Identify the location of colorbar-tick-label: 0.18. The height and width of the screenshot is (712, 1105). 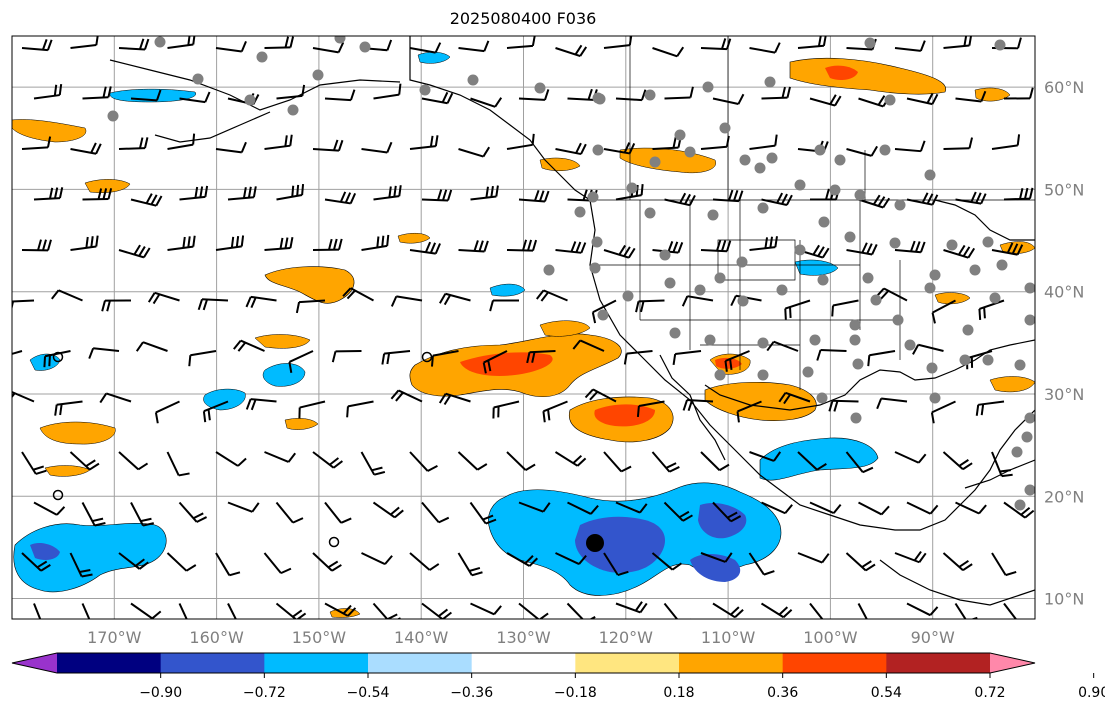
(678, 693).